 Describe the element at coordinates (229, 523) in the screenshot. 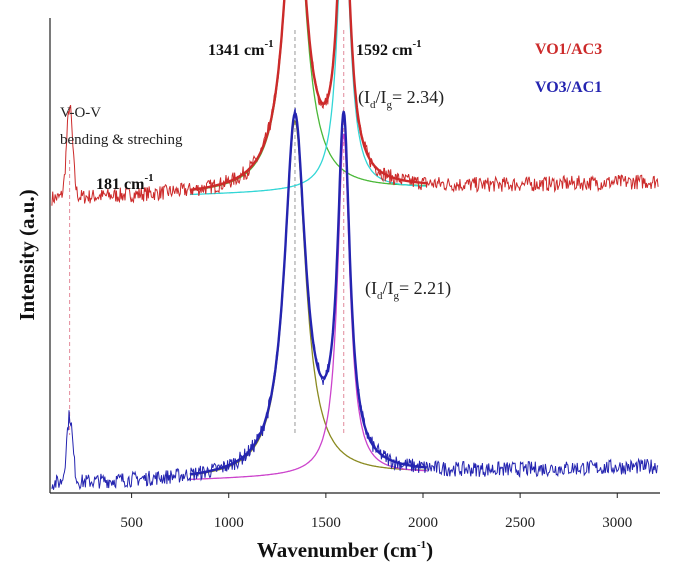

I see `x-tick-label: 1000` at that location.